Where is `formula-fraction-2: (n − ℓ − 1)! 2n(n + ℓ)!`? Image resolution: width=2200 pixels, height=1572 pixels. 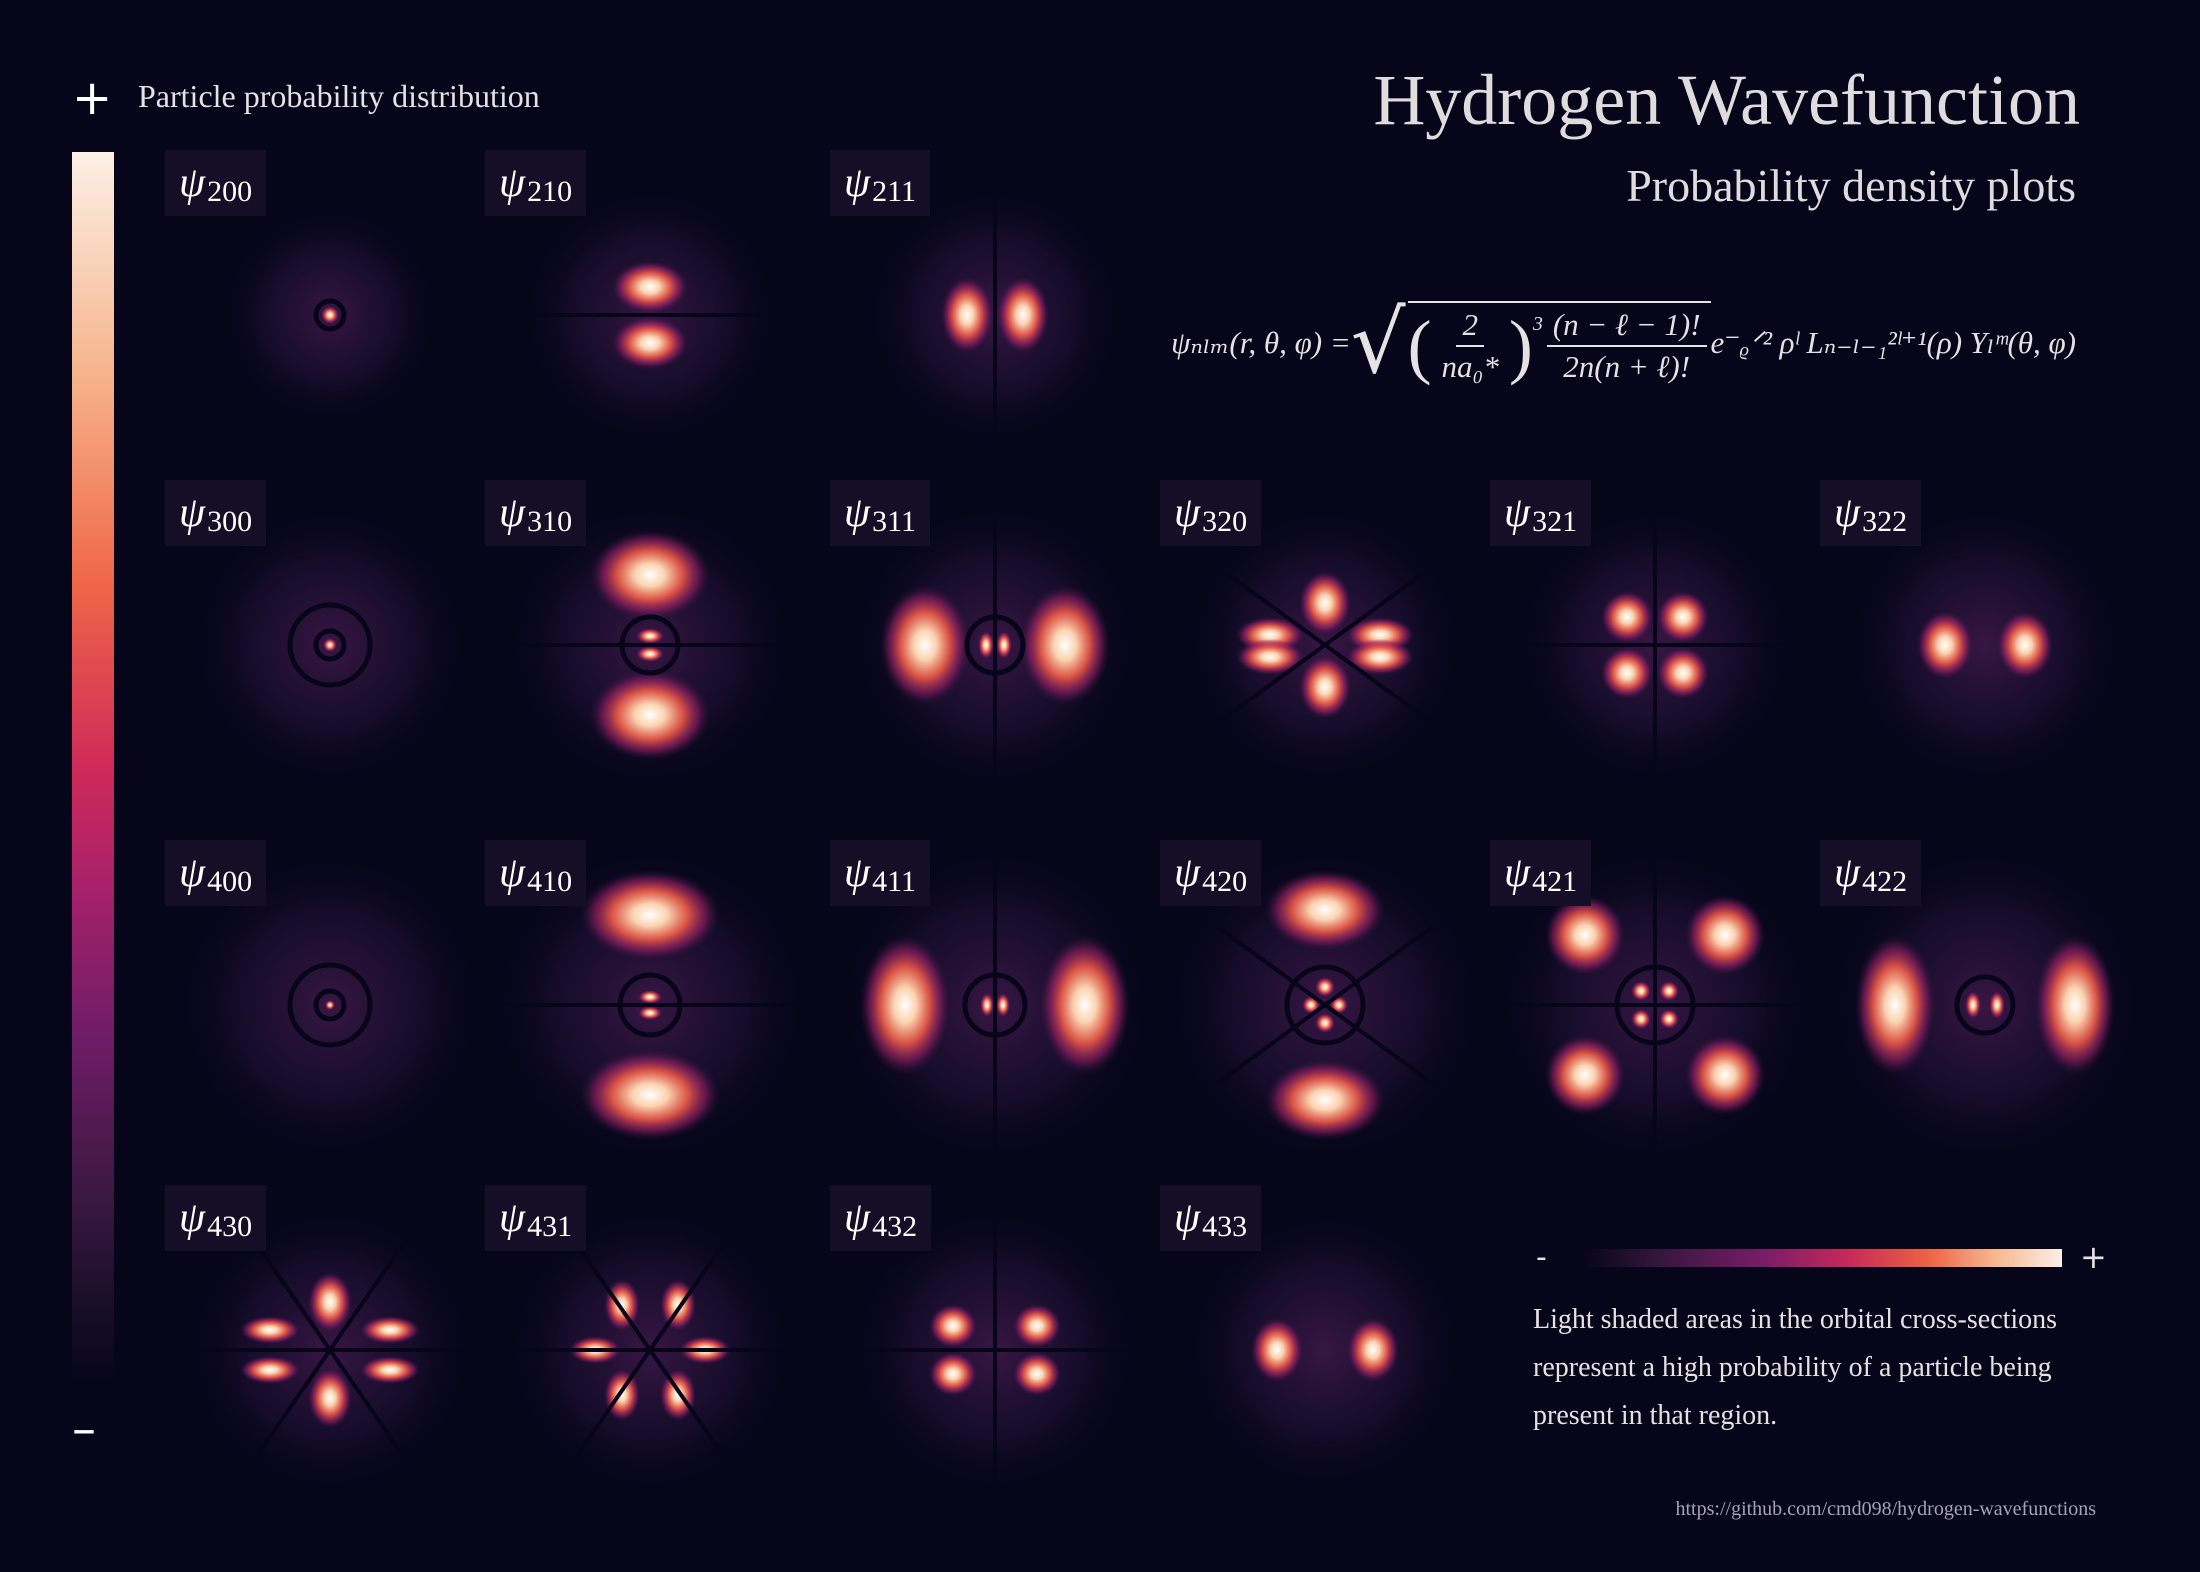
formula-fraction-2: (n − ℓ − 1)! 2n(n + ℓ)! is located at coordinates (1626, 346).